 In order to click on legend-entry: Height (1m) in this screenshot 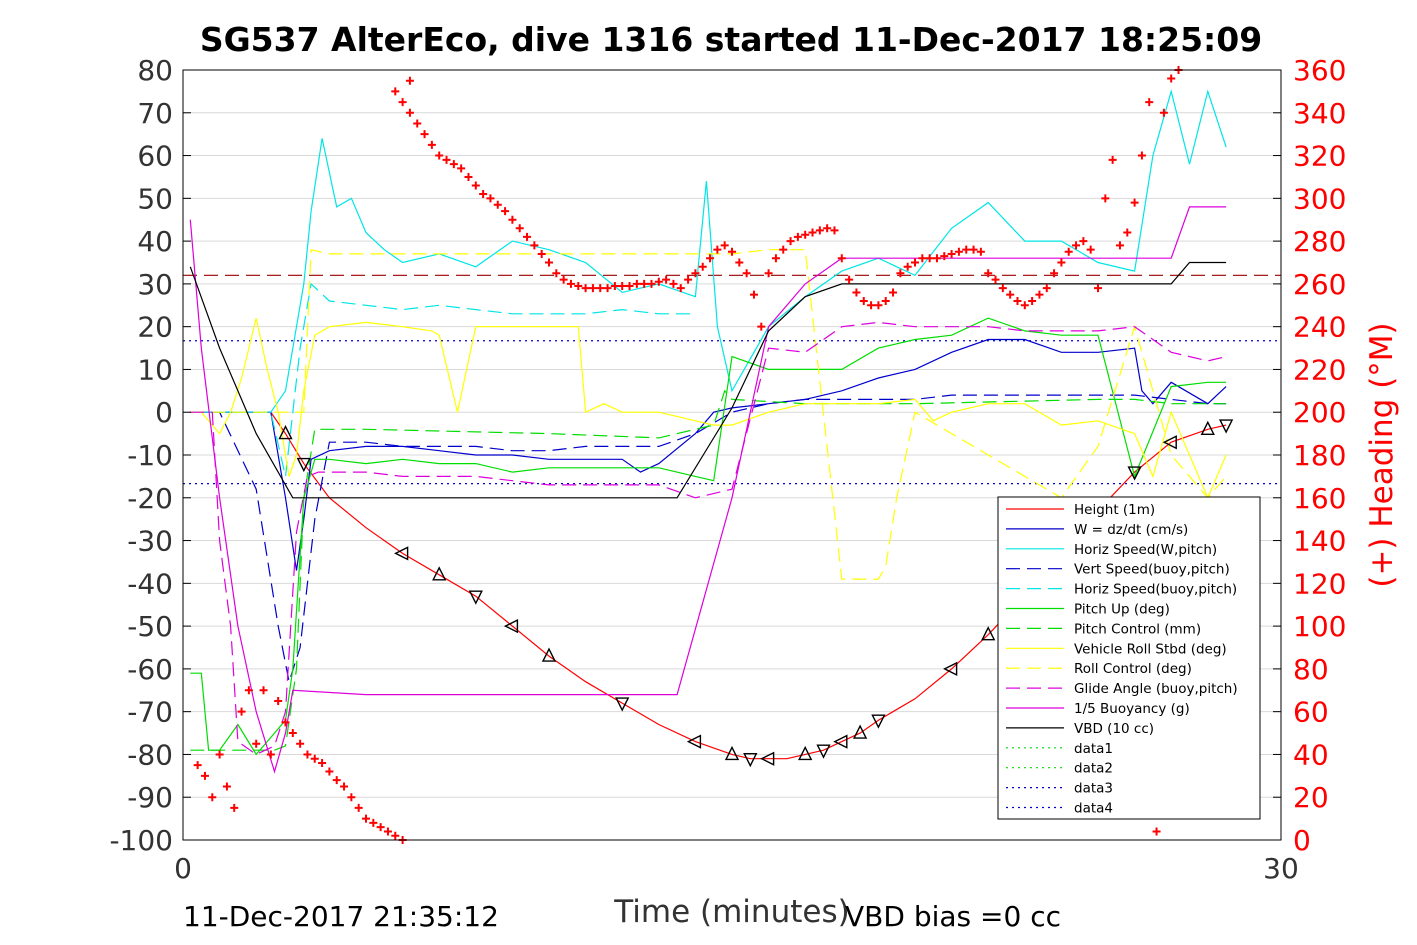, I will do `click(1114, 510)`.